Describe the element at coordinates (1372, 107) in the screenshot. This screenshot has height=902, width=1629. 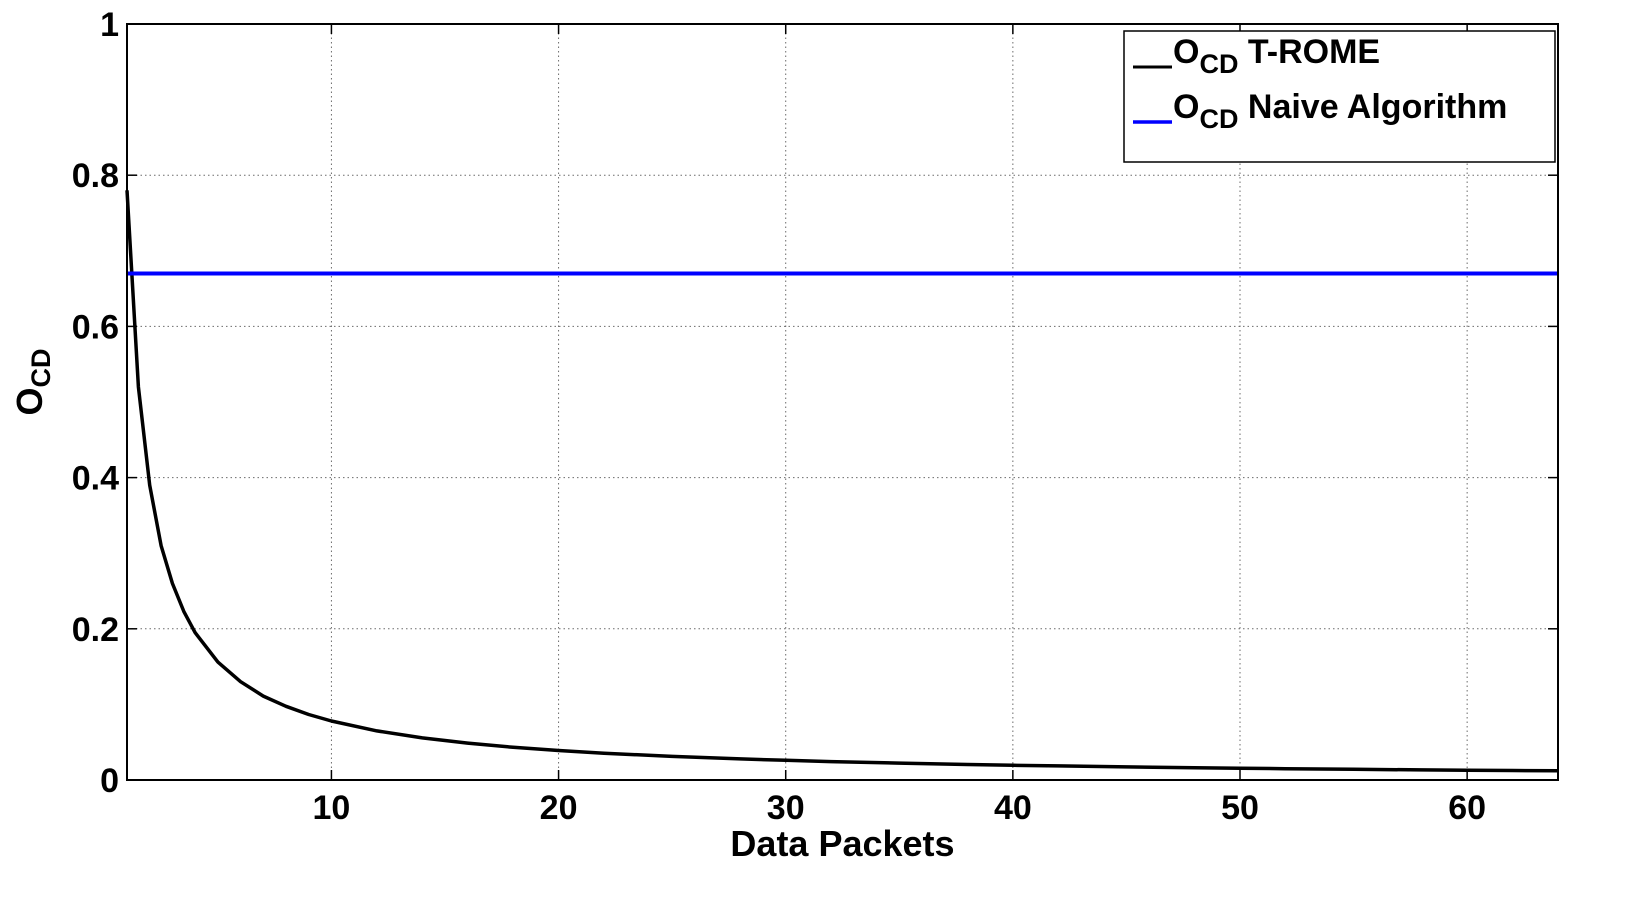
I see `legend-label-naive-rest: Naive Algorithm` at that location.